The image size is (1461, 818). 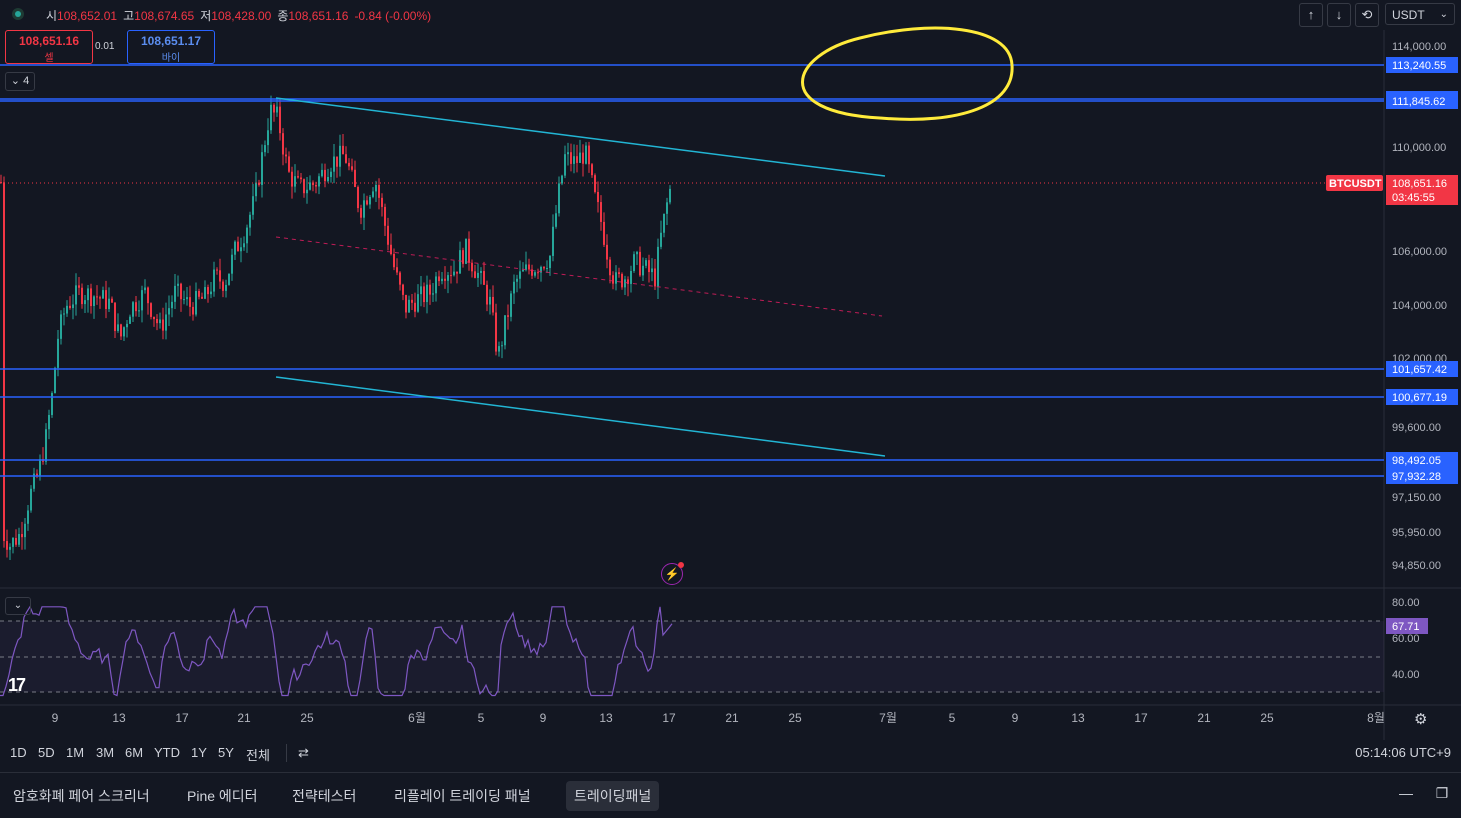 I want to click on maximize-icon: ❐, so click(x=1442, y=793).